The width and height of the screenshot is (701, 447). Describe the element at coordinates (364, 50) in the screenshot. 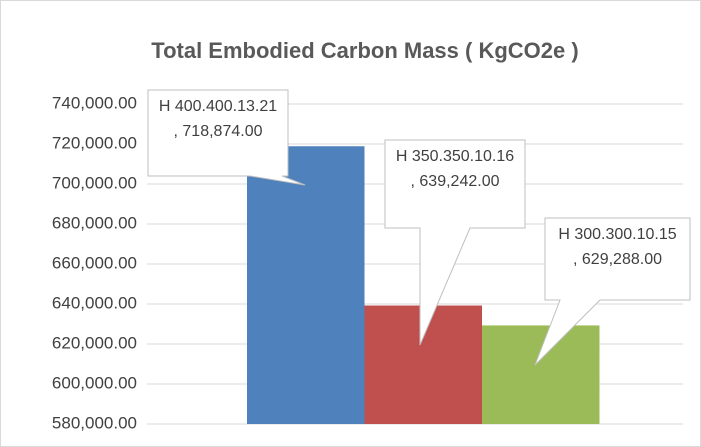

I see `chart-title: Total Embodied Carbon Mass ( KgCO2e )` at that location.